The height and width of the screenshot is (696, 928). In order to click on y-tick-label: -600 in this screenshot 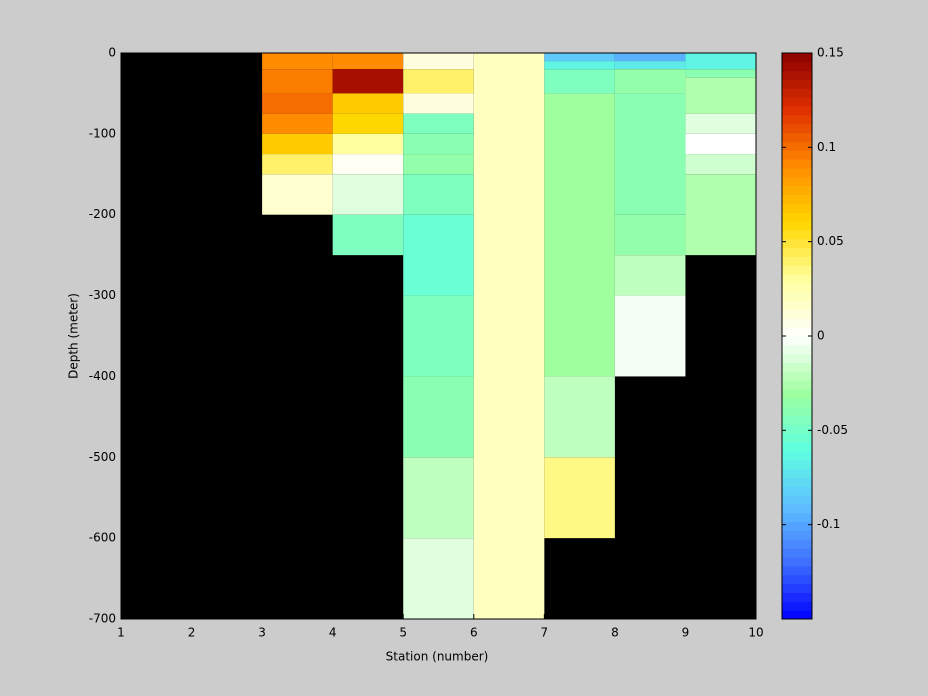, I will do `click(102, 538)`.